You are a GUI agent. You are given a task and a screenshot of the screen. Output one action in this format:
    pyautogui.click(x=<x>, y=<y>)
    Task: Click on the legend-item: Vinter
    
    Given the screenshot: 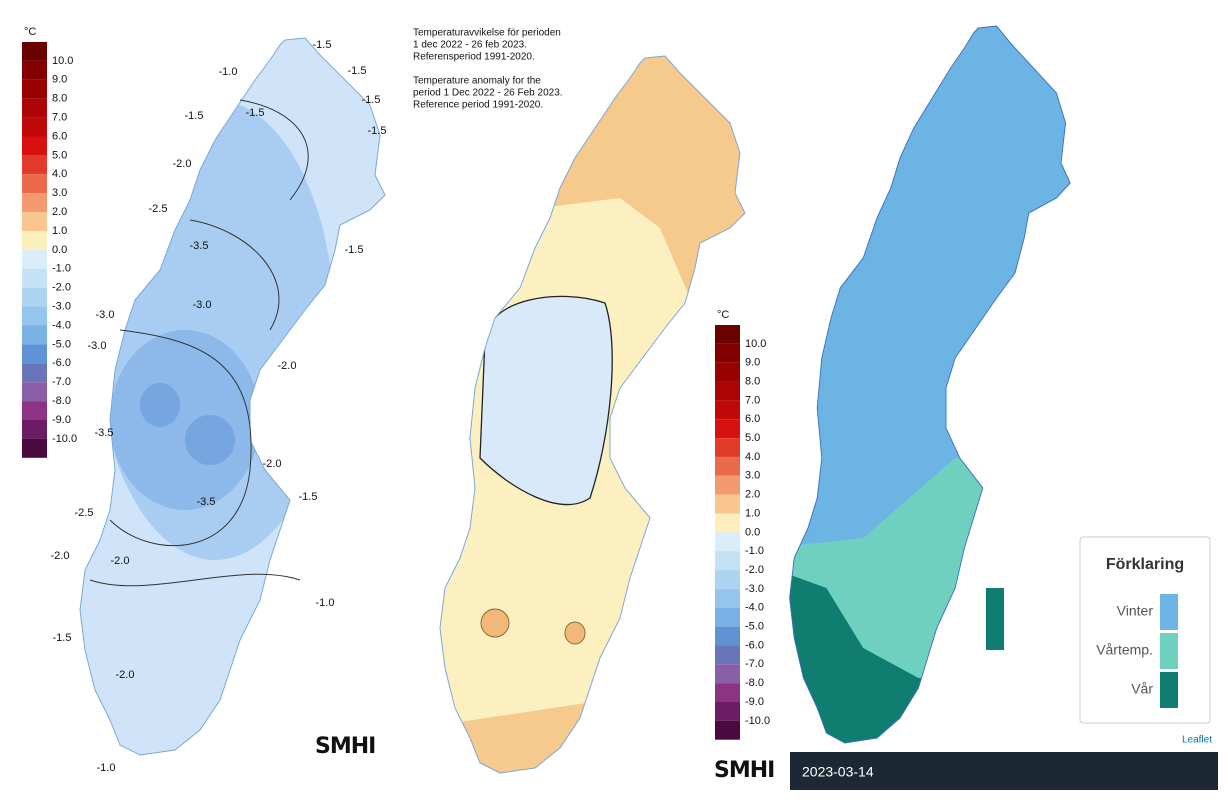 What is the action you would take?
    pyautogui.click(x=1135, y=611)
    